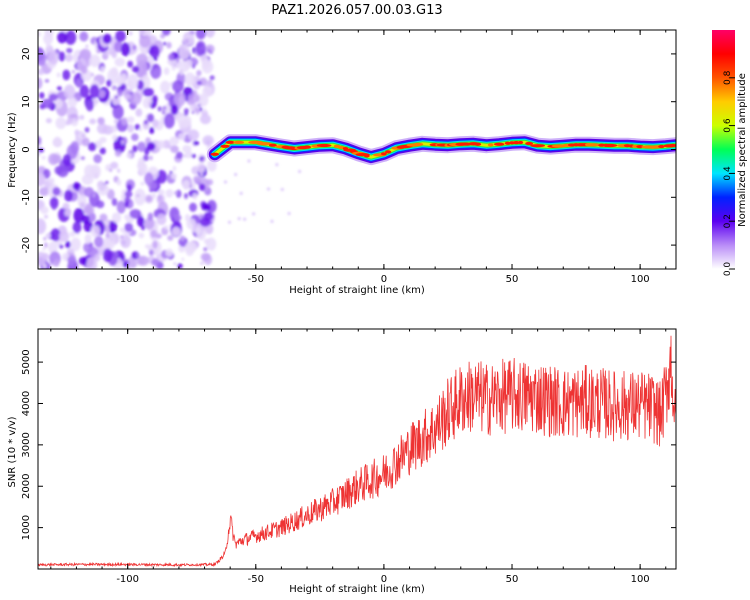 This screenshot has width=750, height=600. What do you see at coordinates (26, 245) in the screenshot?
I see `y-tick-label: -20` at bounding box center [26, 245].